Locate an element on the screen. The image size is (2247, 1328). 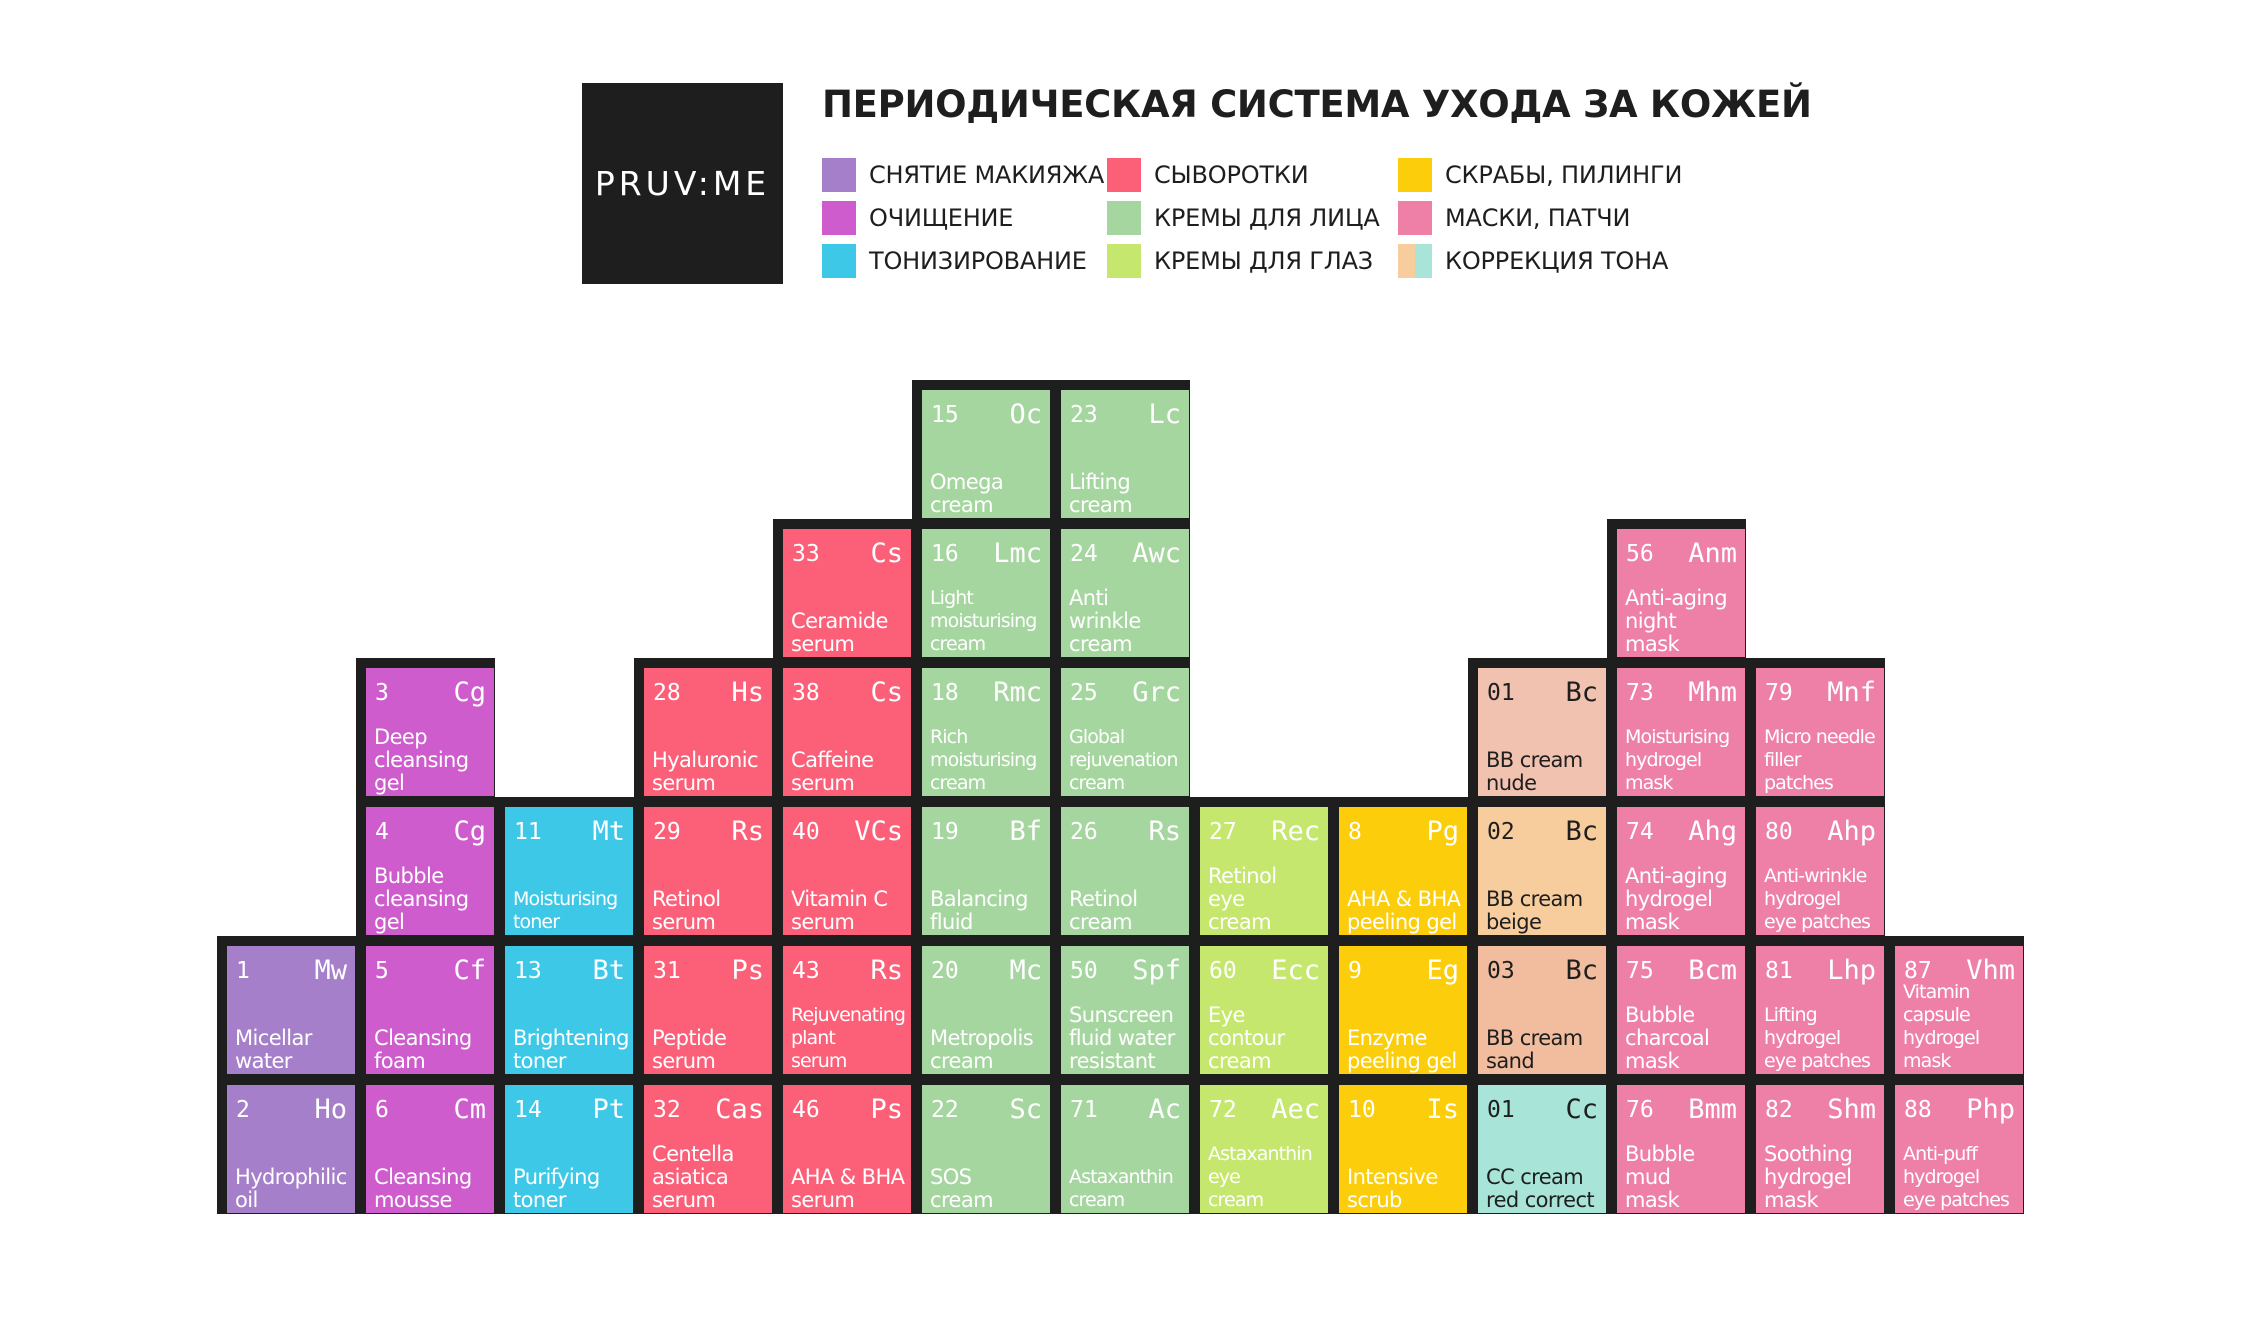
element-cell: 13 Bt Brightening toner is located at coordinates (564, 1005).